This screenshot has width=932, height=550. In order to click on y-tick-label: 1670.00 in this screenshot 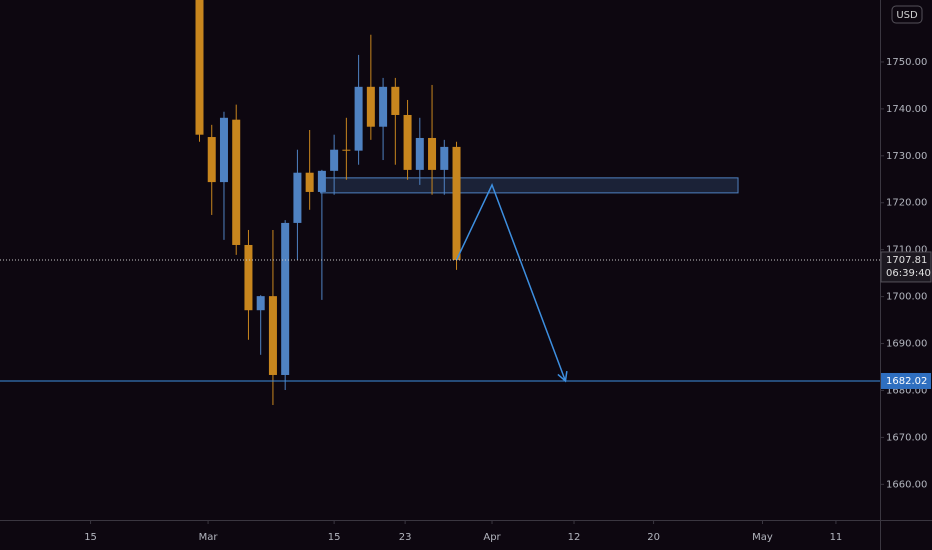, I will do `click(906, 437)`.